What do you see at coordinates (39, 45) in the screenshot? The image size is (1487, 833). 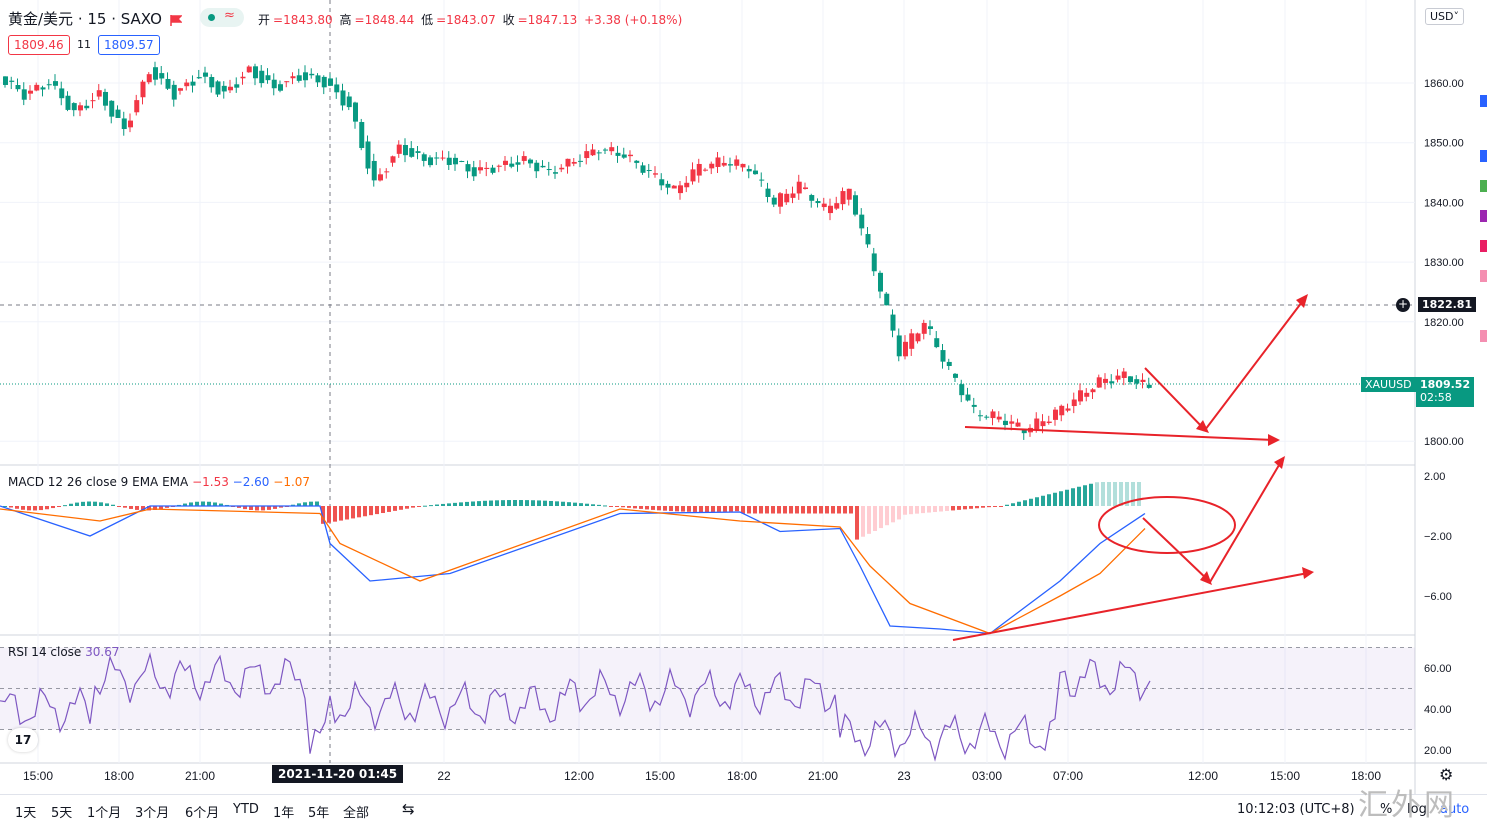 I see `sell-price-button: 1809.46` at bounding box center [39, 45].